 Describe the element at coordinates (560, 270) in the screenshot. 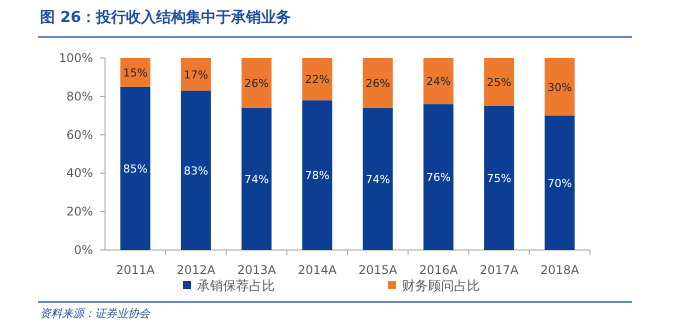

I see `x-tick-label: 2018A` at that location.